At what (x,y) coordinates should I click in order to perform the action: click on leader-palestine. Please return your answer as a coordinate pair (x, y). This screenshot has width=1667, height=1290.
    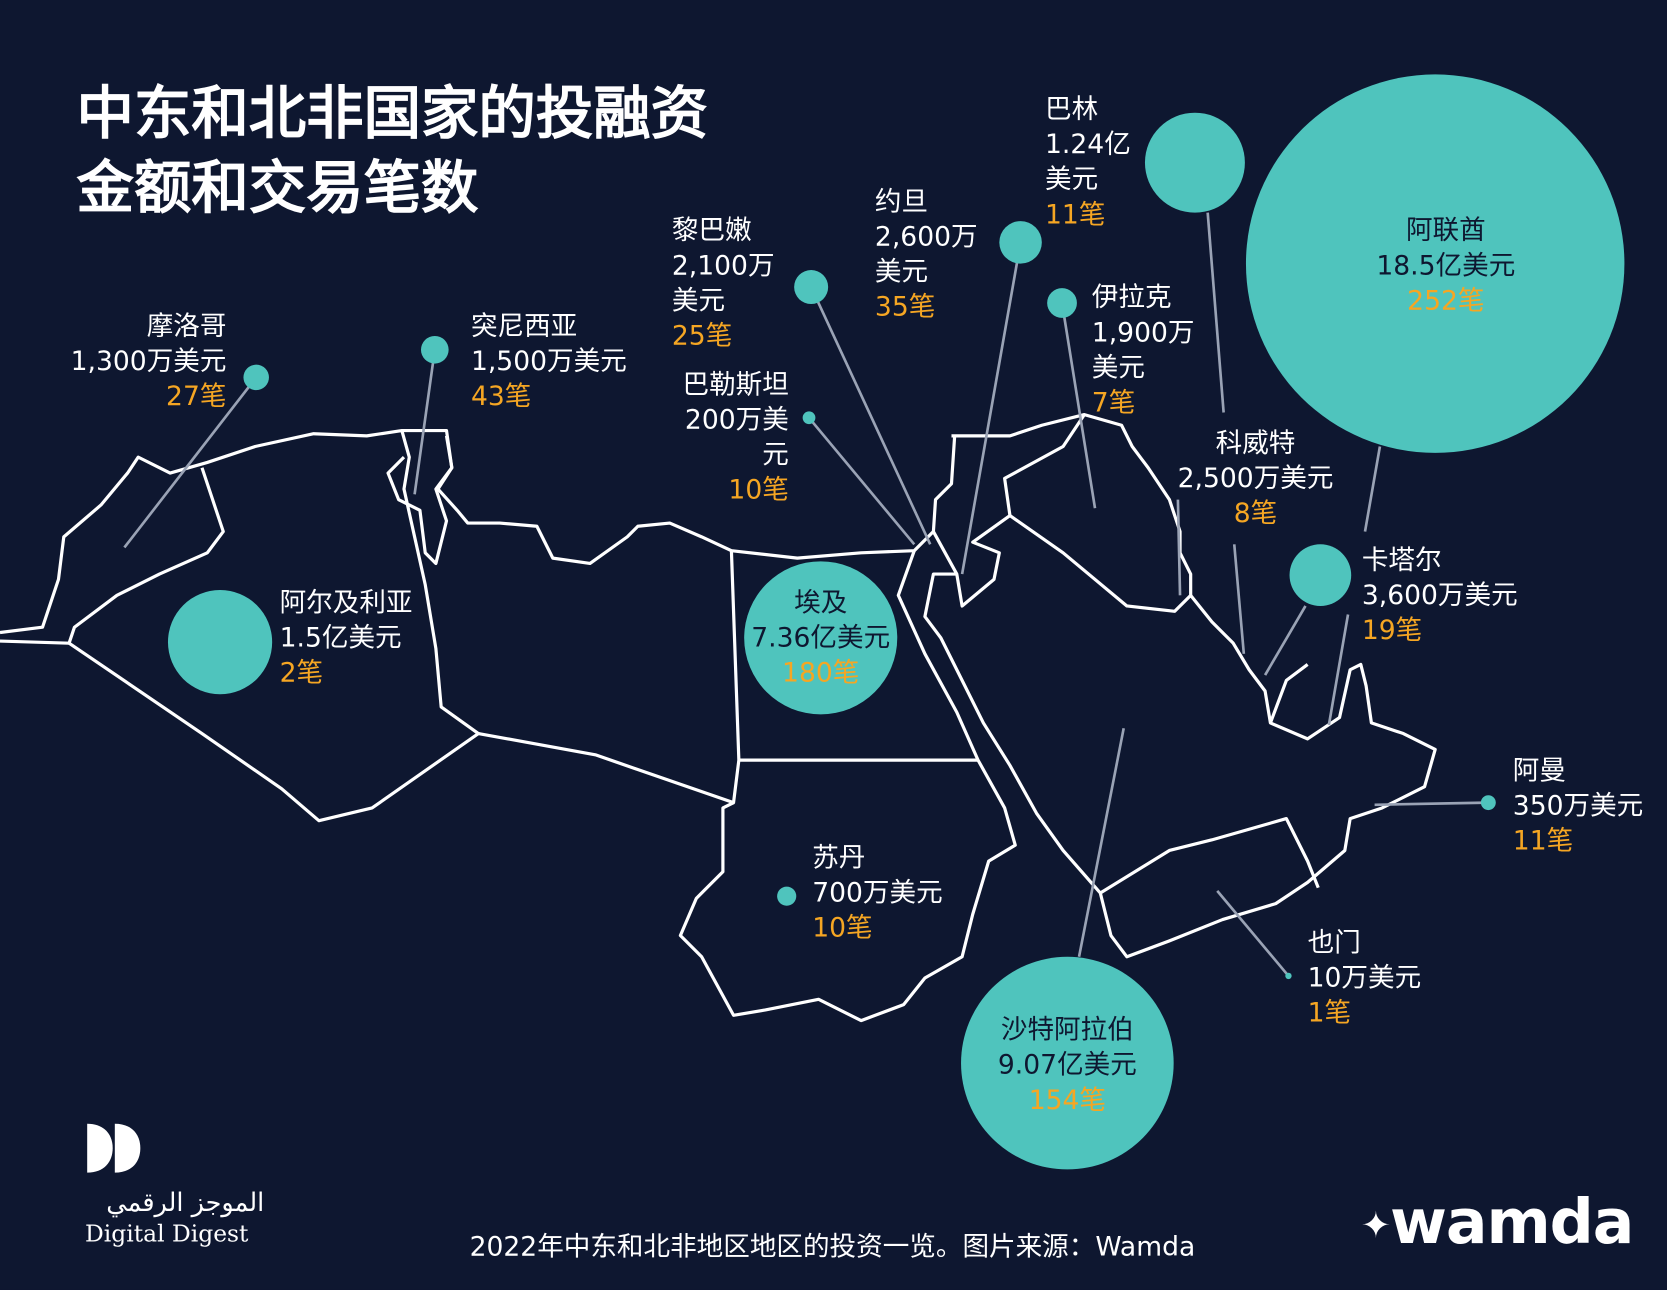
    Looking at the image, I should click on (861, 481).